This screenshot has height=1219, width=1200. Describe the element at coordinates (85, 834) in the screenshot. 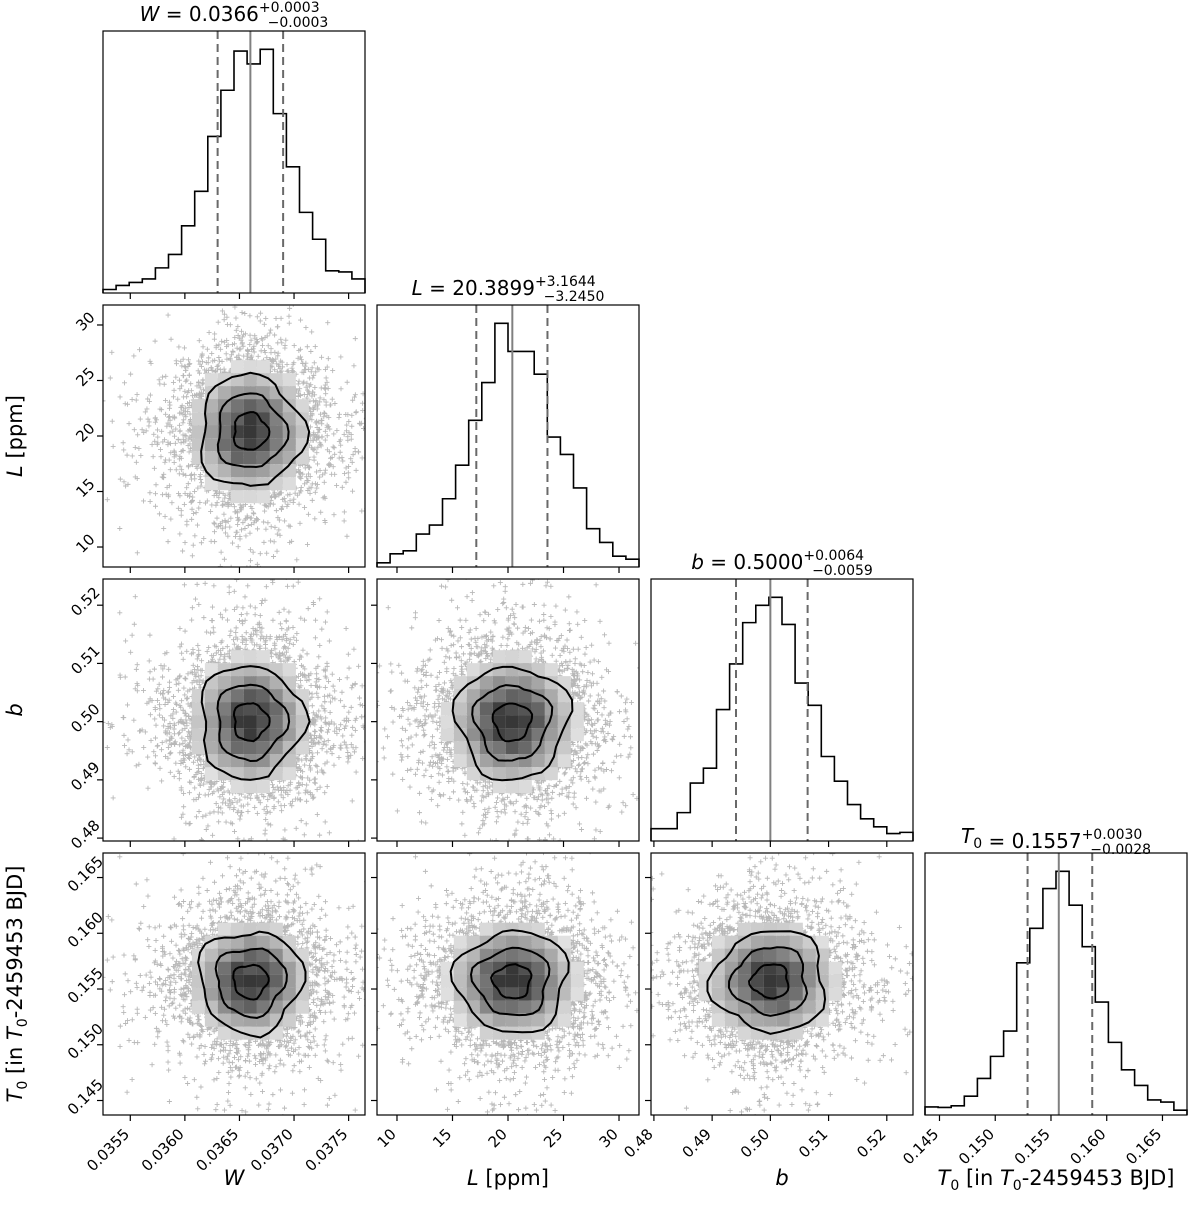

I see `y-tick-label: 0.48` at that location.